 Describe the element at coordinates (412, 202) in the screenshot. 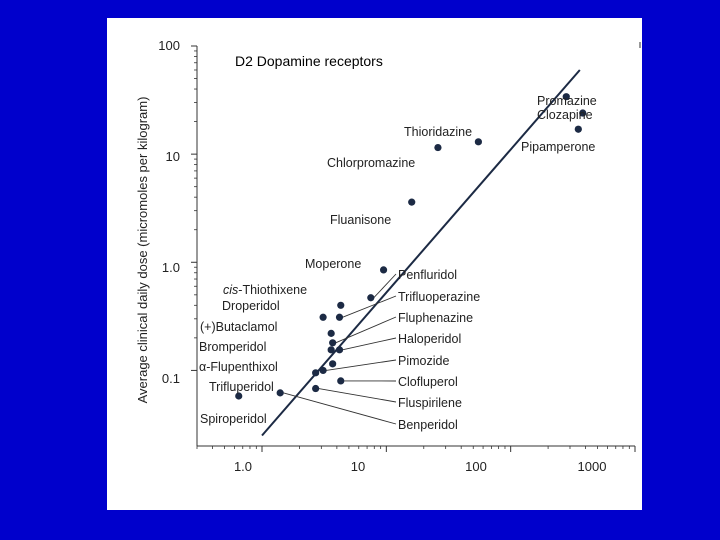

I see `point-fluanisone` at that location.